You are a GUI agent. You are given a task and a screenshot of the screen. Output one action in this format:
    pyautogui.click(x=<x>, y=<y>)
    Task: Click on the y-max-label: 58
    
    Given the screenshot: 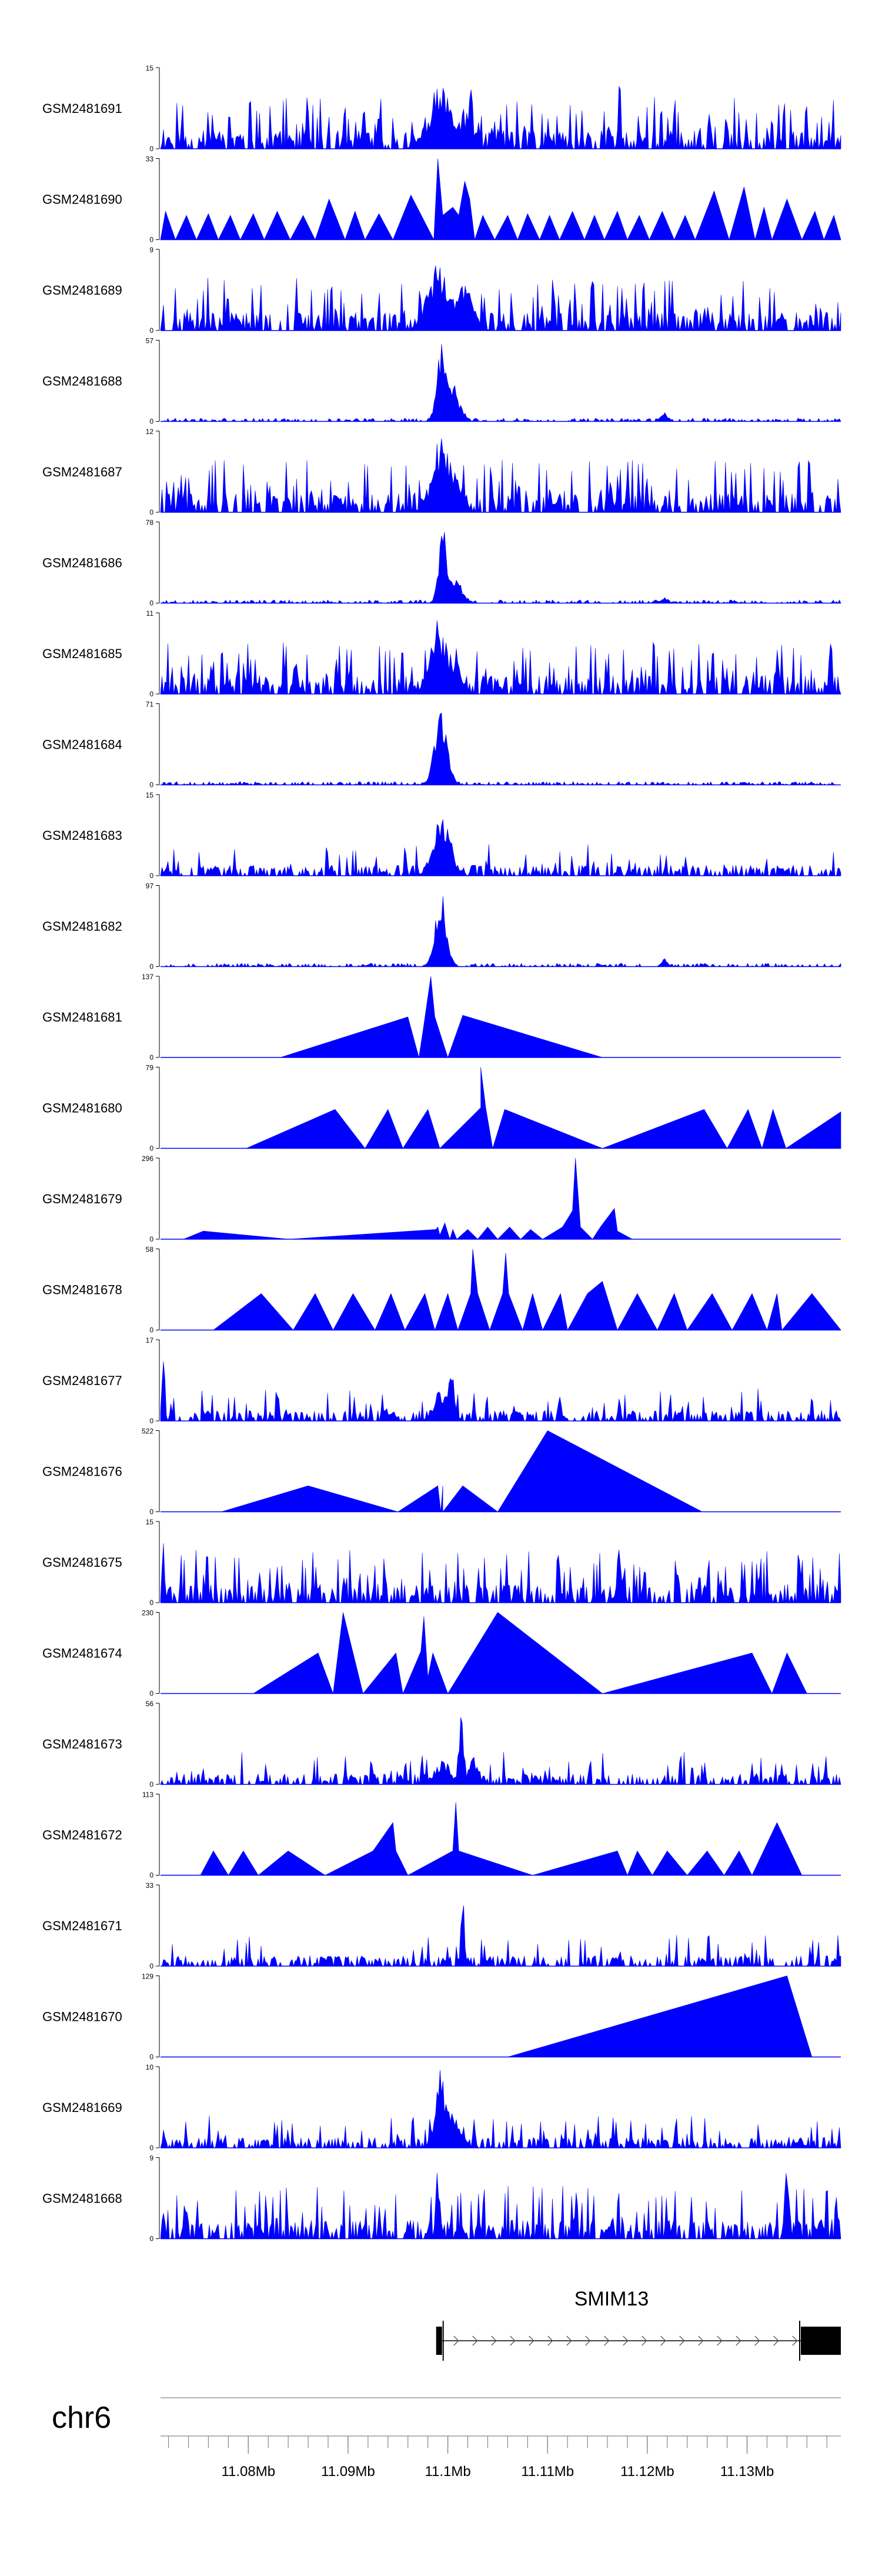 What is the action you would take?
    pyautogui.click(x=150, y=1250)
    